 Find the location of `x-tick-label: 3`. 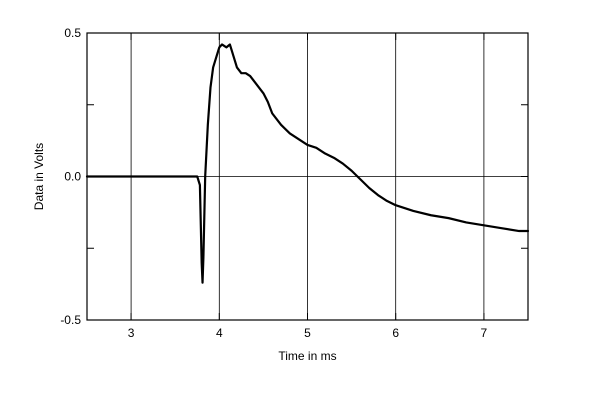

x-tick-label: 3 is located at coordinates (131, 333).